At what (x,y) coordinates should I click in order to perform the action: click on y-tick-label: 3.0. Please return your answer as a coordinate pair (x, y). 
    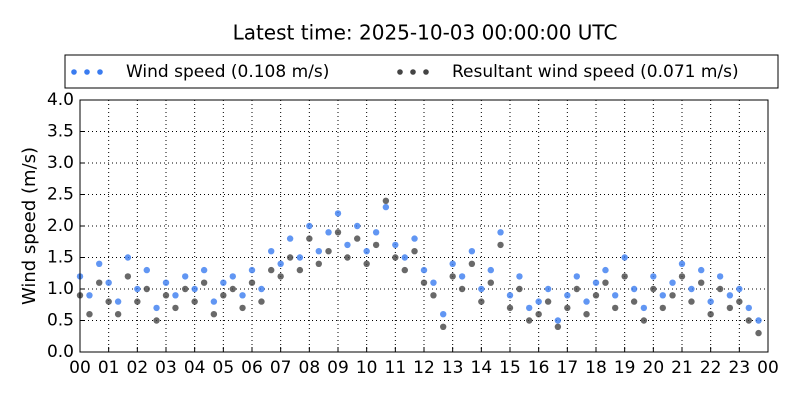
    Looking at the image, I should click on (60, 163).